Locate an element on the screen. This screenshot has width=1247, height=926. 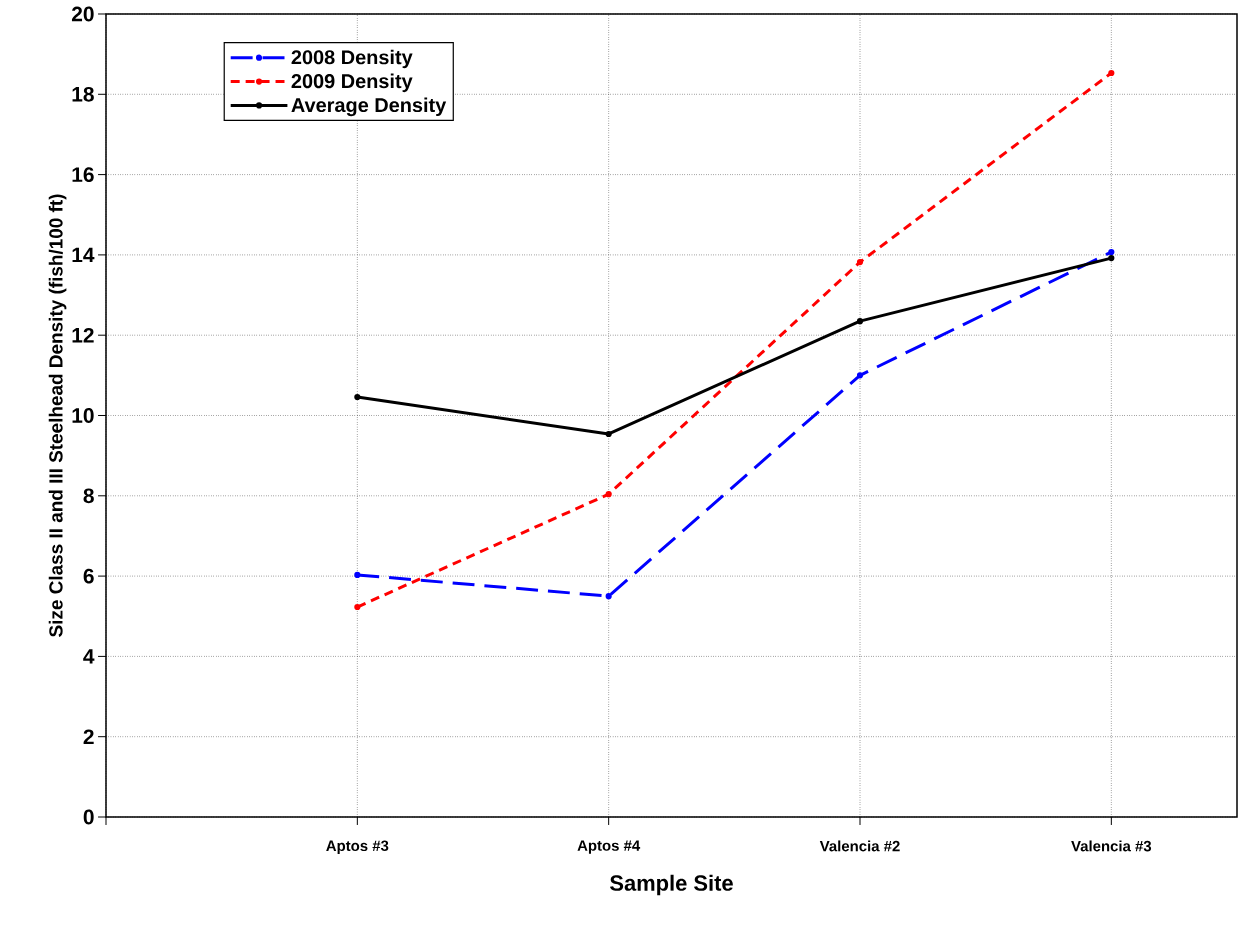
y-tick-label: 0 is located at coordinates (88, 817).